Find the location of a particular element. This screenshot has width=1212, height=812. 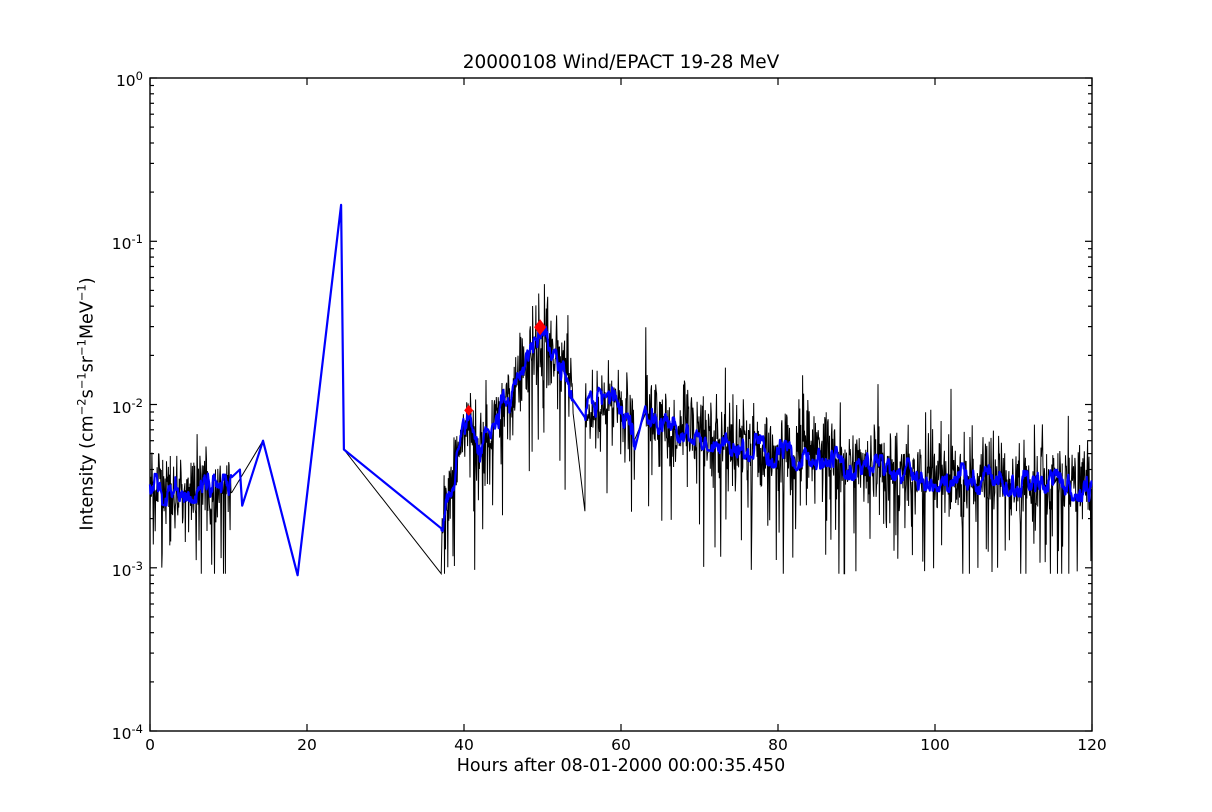

y-tick-label: 10⁻⁴ is located at coordinates (127, 733).